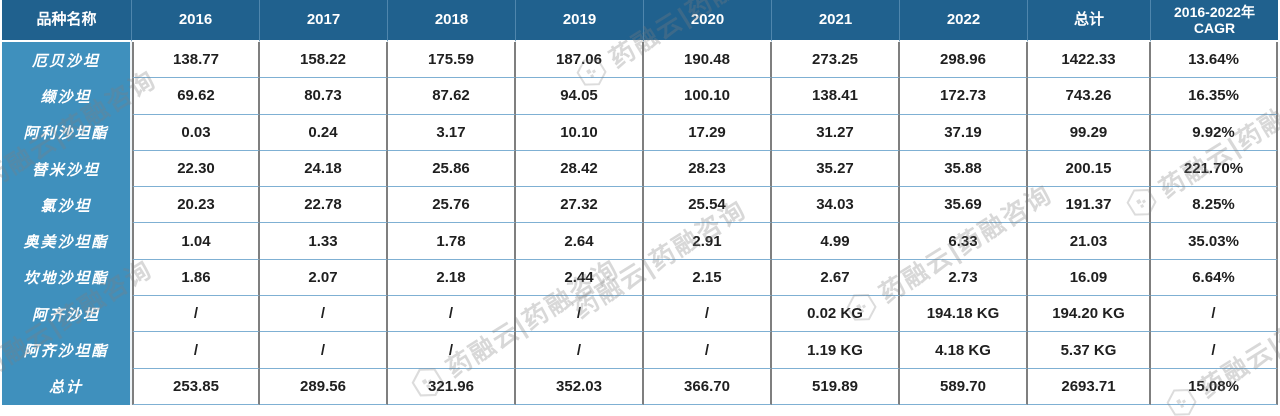  Describe the element at coordinates (836, 241) in the screenshot. I see `value-cell: 4.99` at that location.